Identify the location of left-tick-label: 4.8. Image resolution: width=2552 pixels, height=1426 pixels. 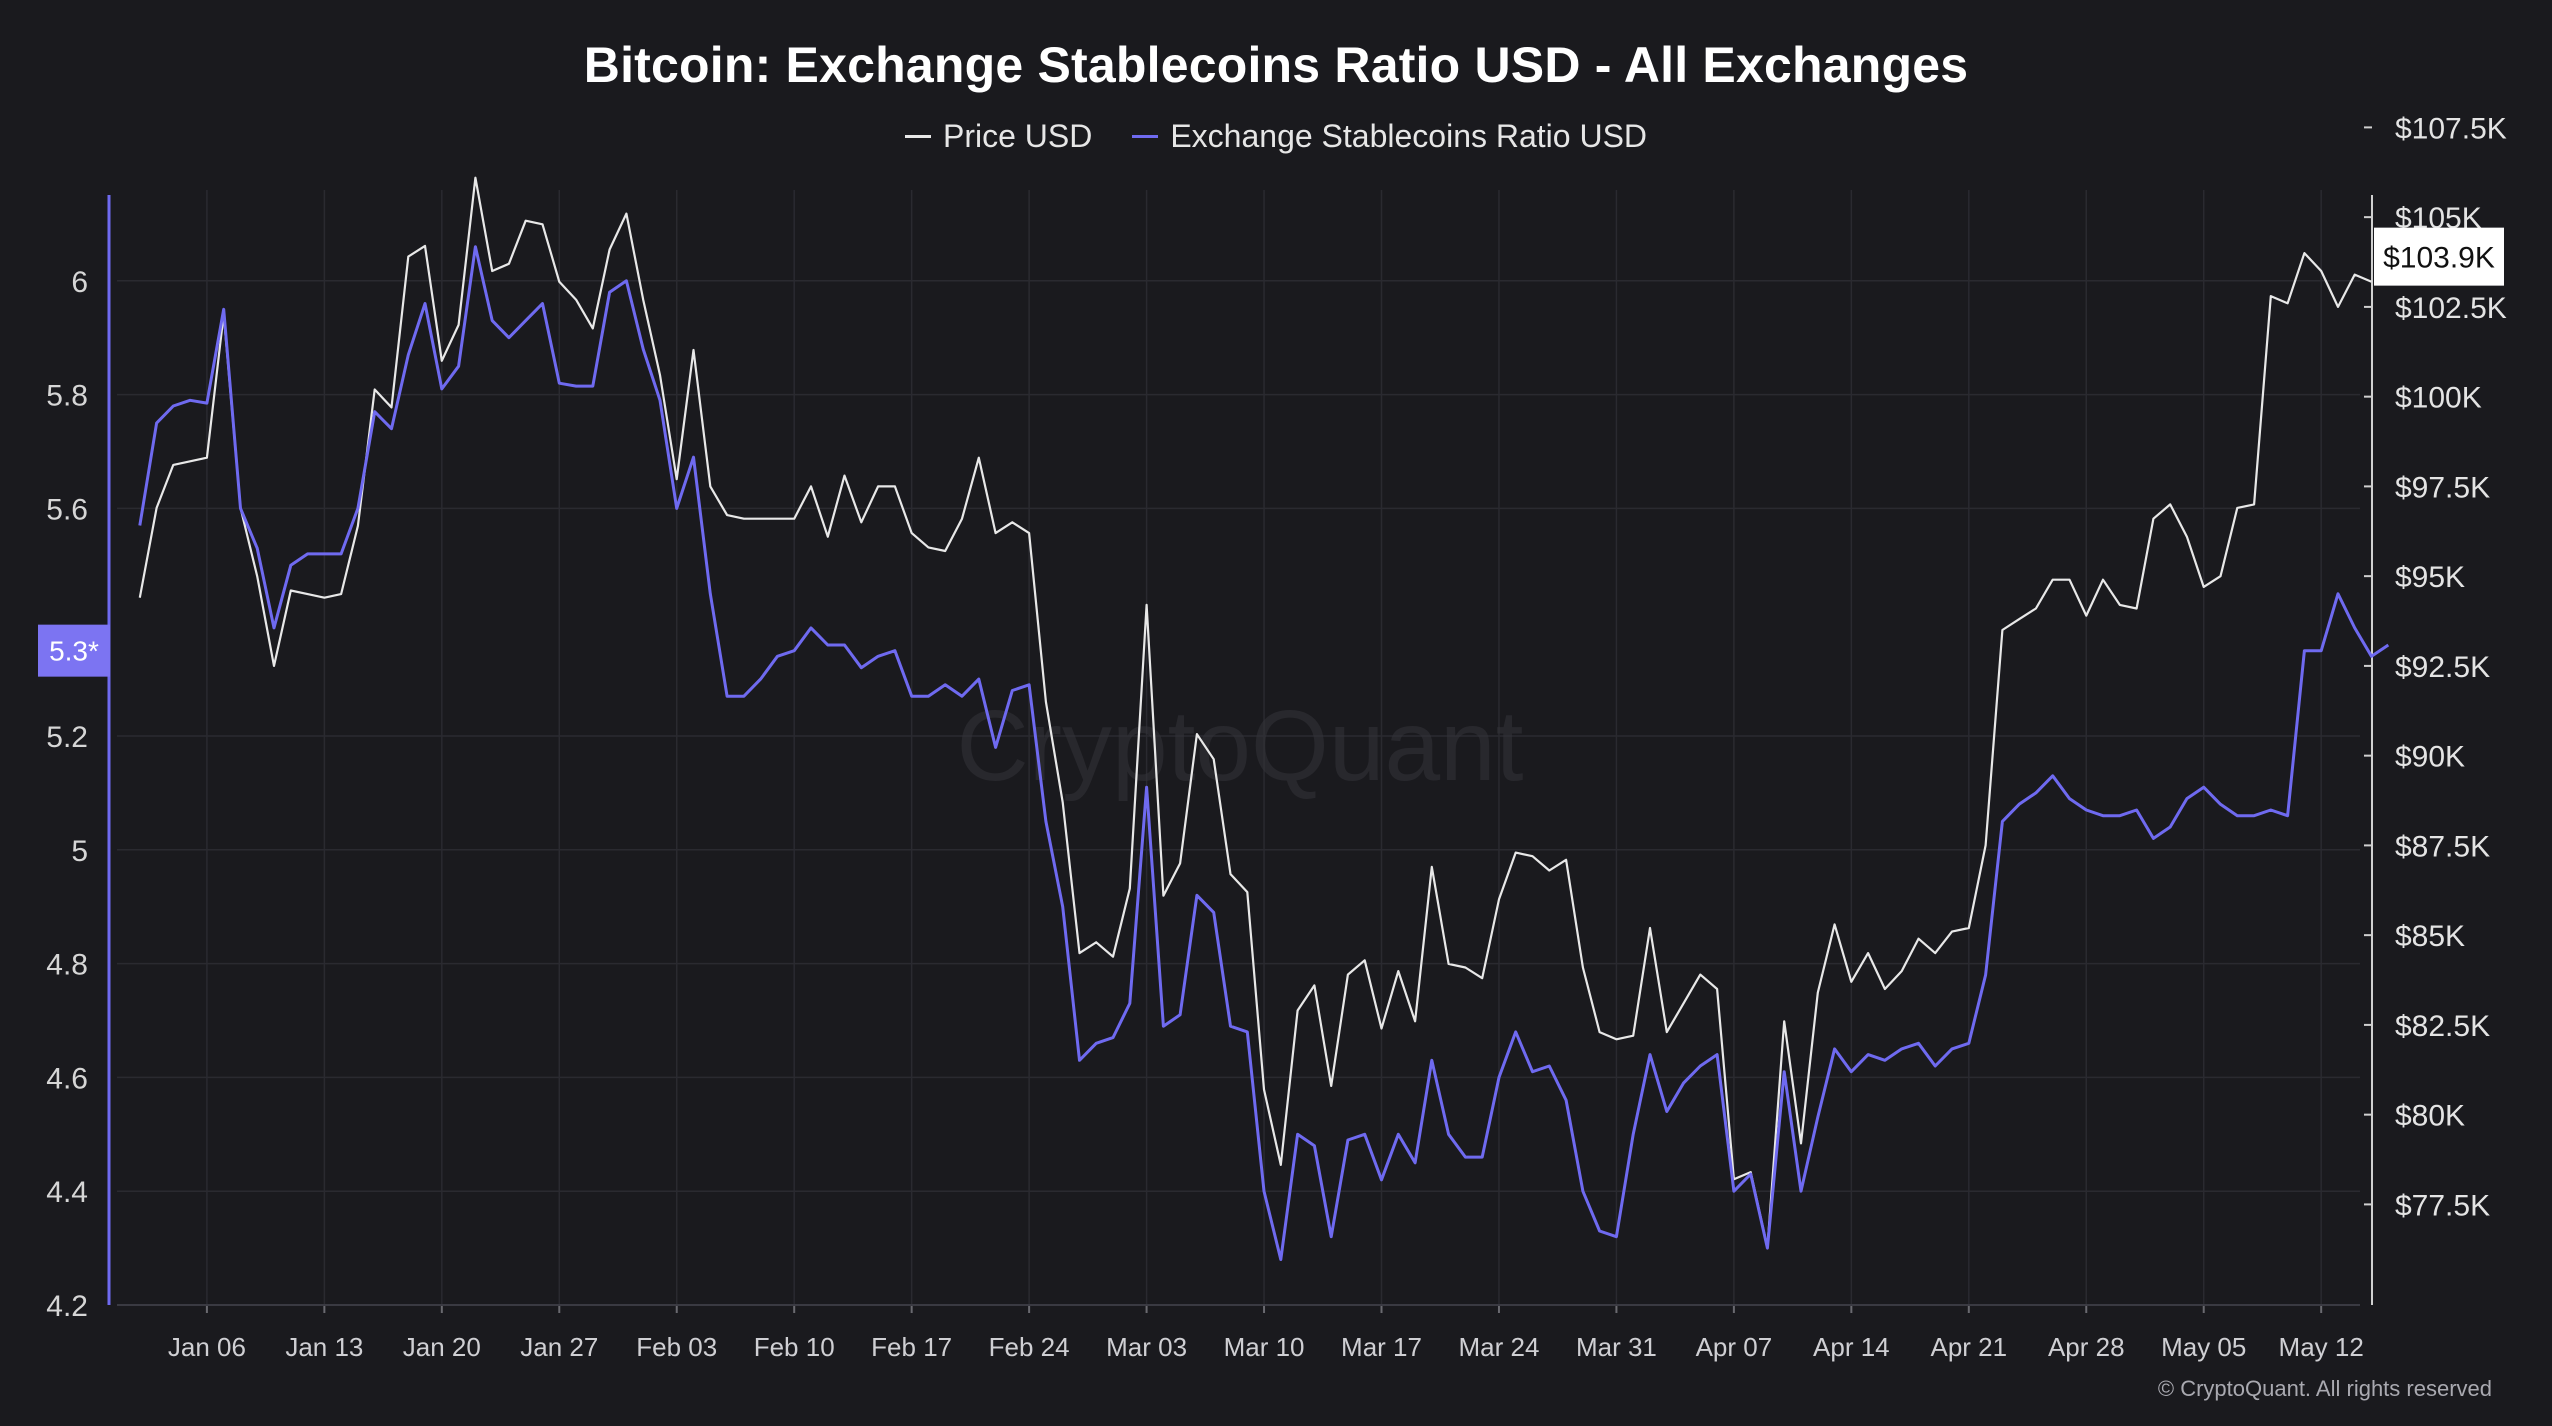
(67, 965).